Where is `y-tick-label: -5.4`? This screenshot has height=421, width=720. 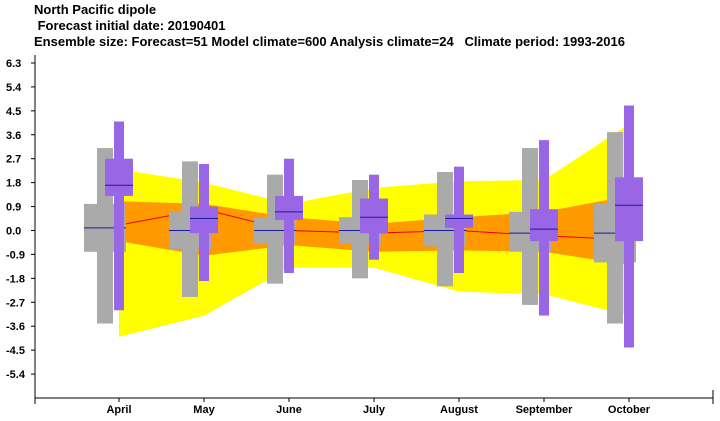 y-tick-label: -5.4 is located at coordinates (16, 375).